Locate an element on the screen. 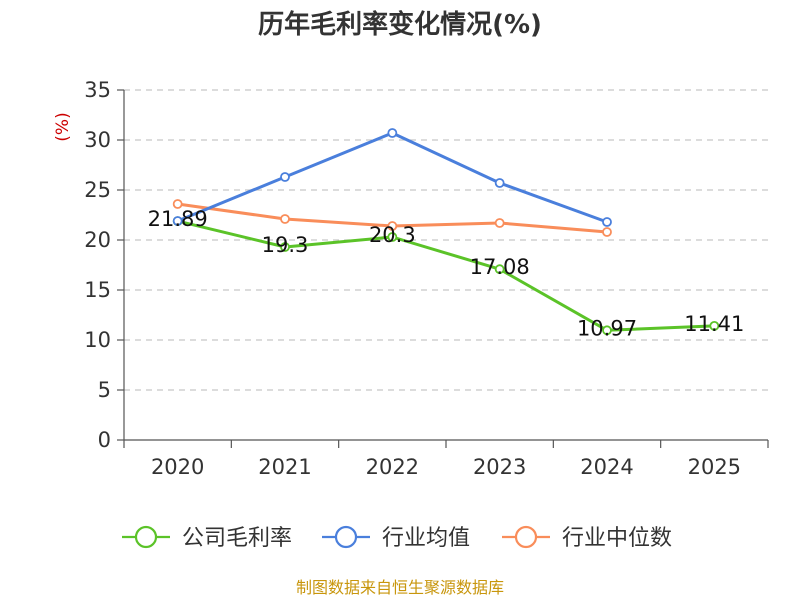 Image resolution: width=800 pixels, height=600 pixels. y-tick-label: 0 is located at coordinates (104, 440).